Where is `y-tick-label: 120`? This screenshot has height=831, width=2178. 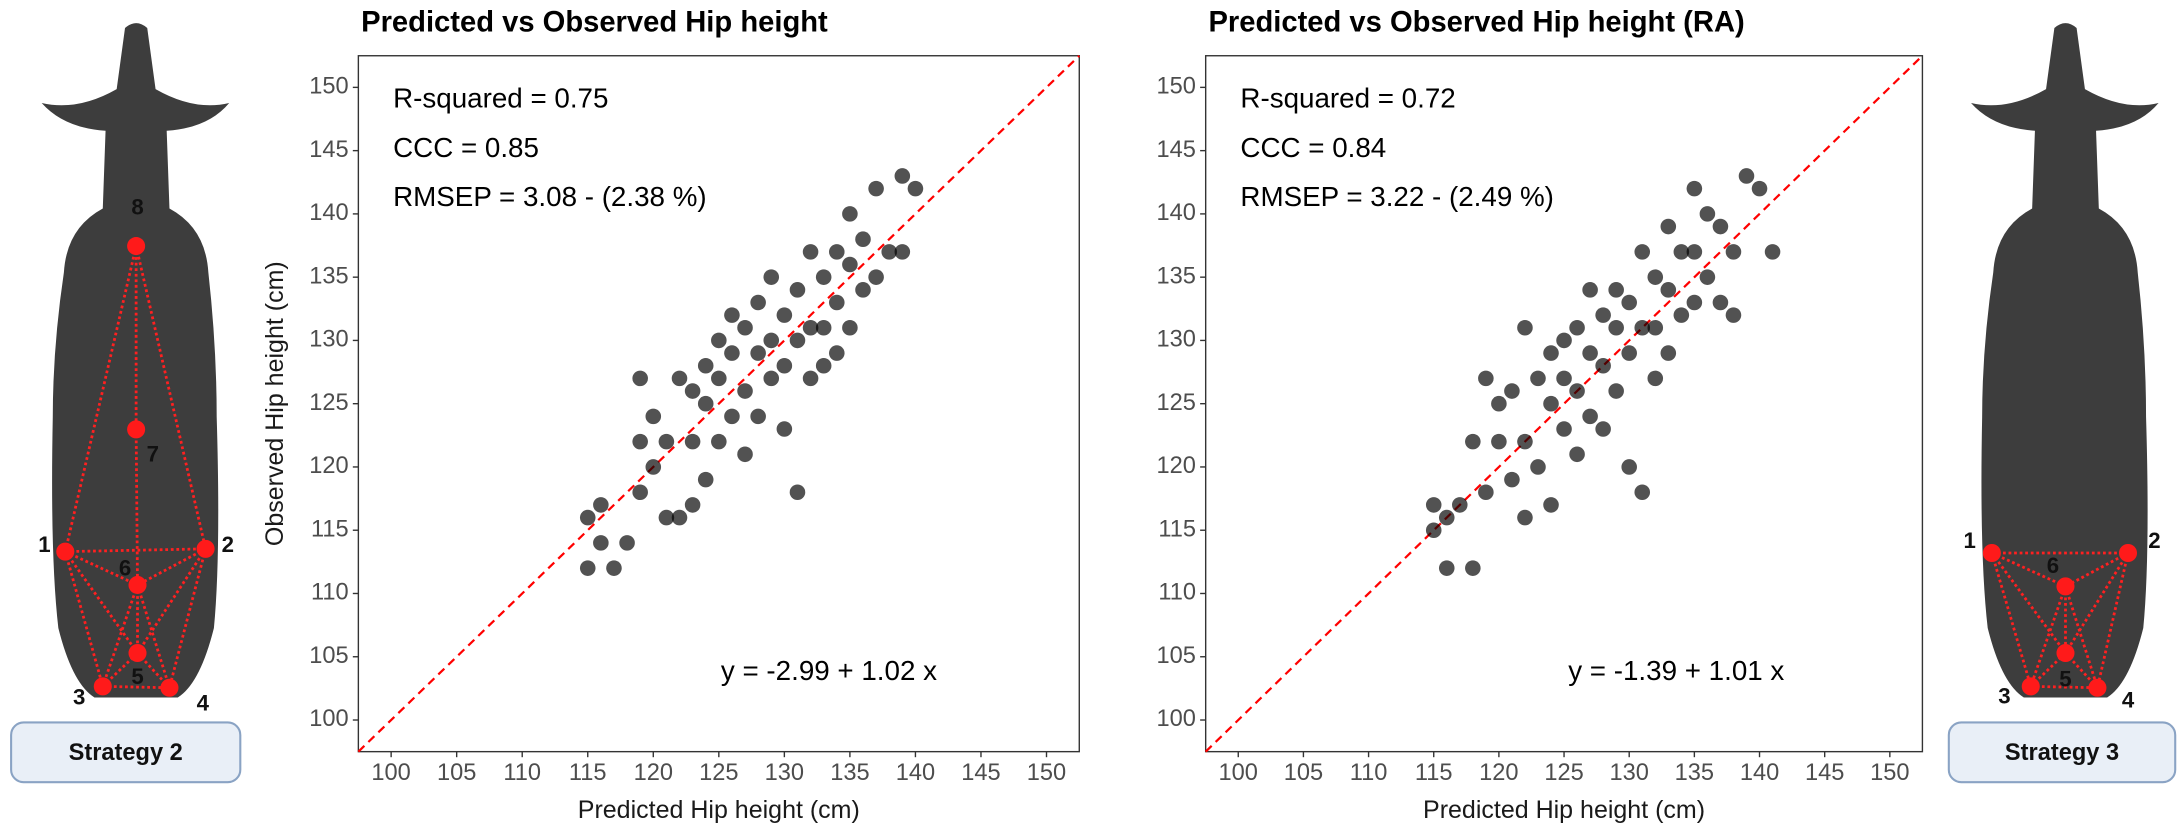
y-tick-label: 120 is located at coordinates (1176, 466).